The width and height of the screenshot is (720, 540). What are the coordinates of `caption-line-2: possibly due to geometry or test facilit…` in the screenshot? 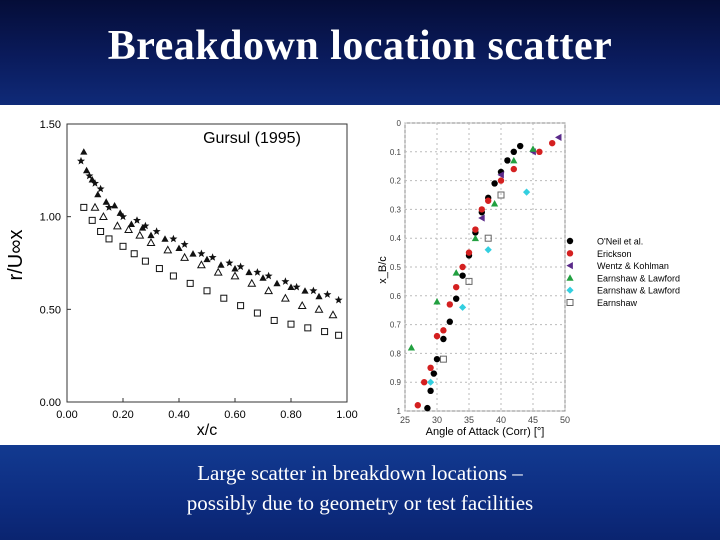 It's located at (360, 503).